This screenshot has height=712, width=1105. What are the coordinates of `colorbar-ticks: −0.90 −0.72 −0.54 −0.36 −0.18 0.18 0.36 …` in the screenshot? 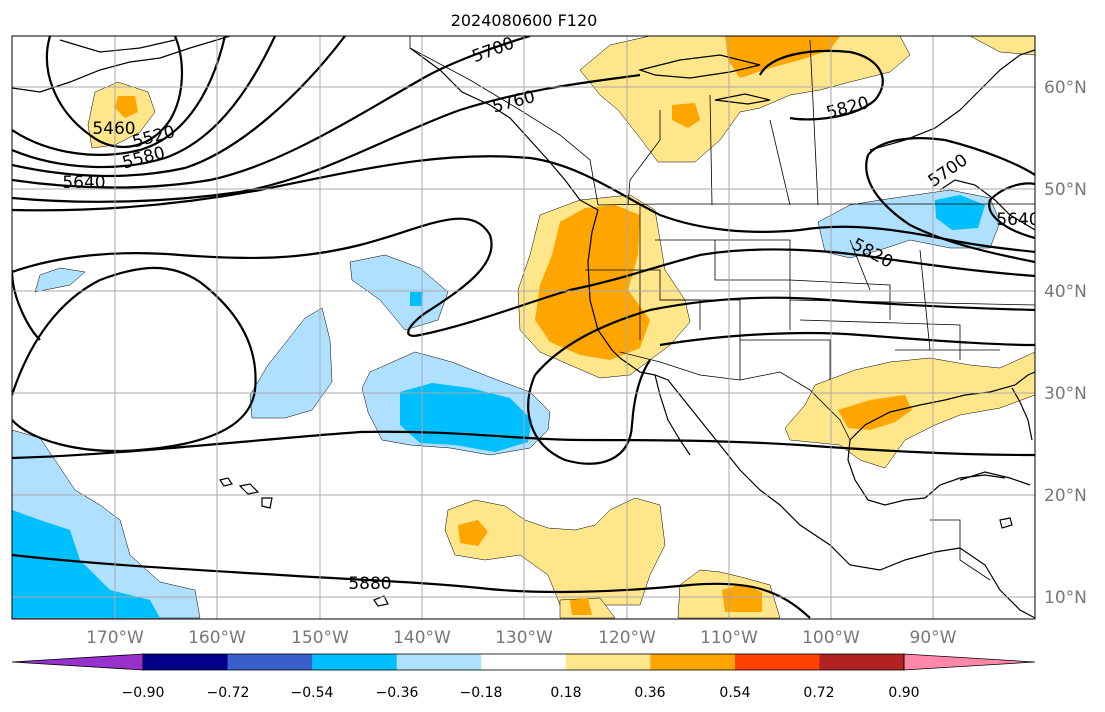 It's located at (521, 693).